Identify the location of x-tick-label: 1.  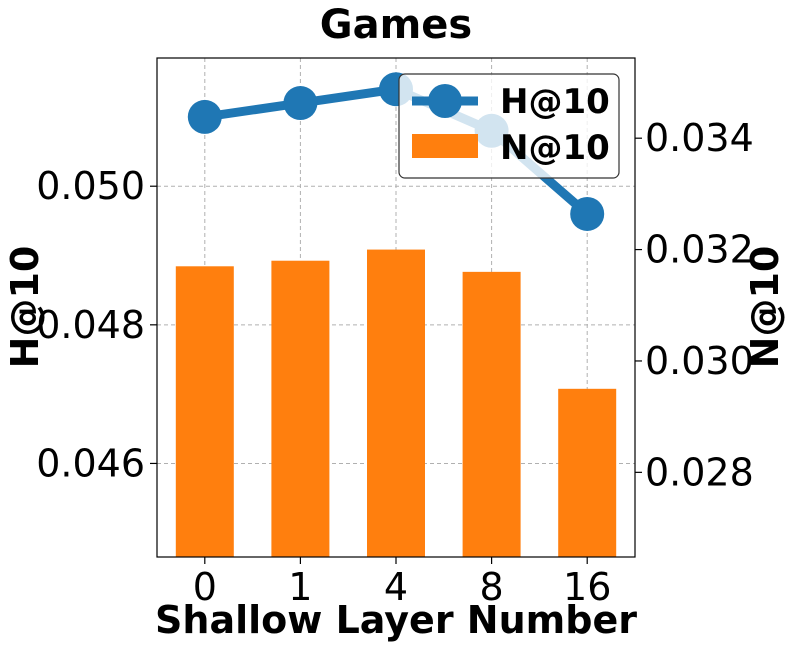
(300, 587).